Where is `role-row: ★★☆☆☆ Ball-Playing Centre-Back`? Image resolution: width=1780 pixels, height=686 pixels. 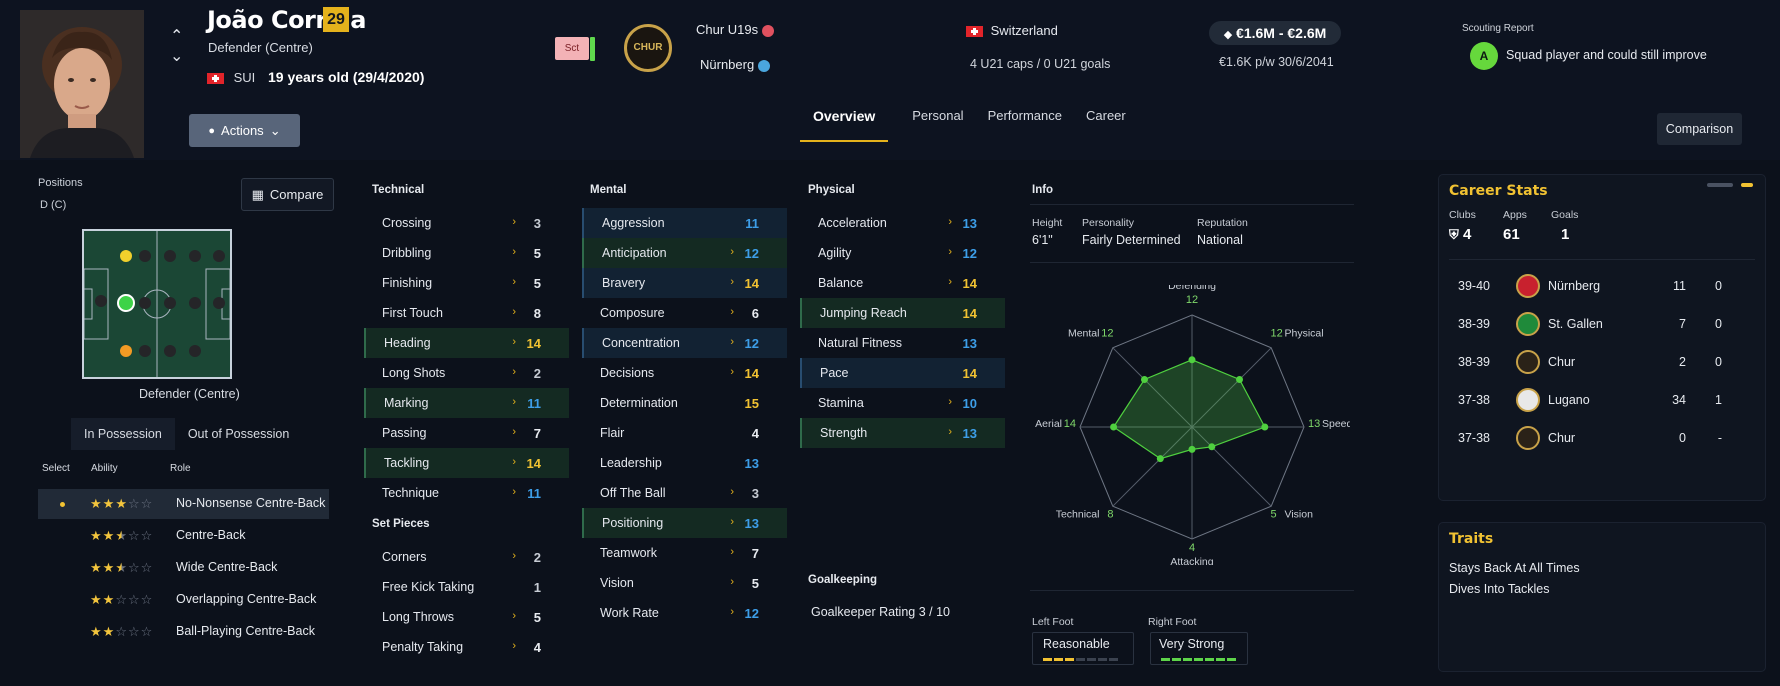 role-row: ★★☆☆☆ Ball-Playing Centre-Back is located at coordinates (183, 632).